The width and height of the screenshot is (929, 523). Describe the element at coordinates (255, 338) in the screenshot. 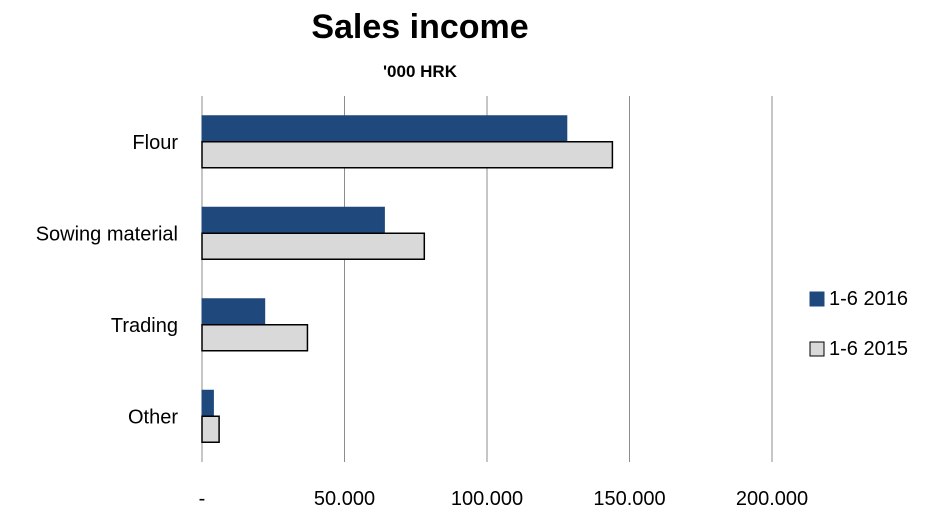

I see `bar-series2-trading` at that location.